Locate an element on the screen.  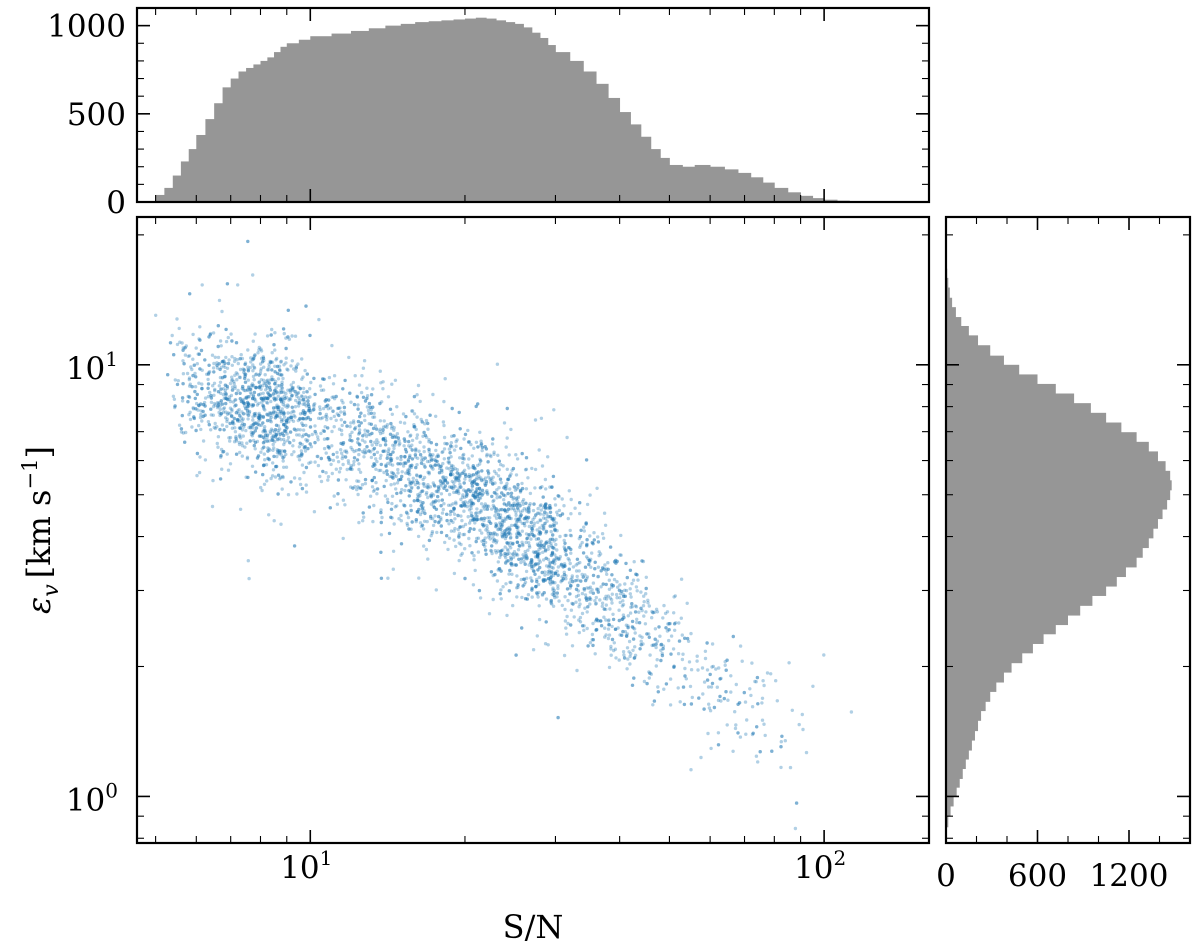
y-axis-label-unit: [km s is located at coordinates (39, 534).